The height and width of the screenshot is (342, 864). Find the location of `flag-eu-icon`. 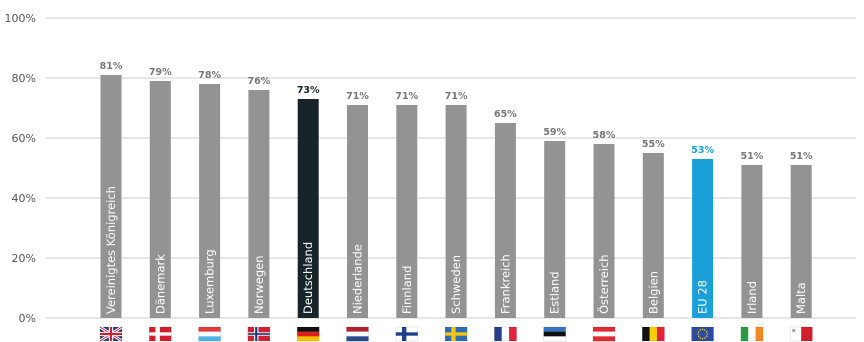

flag-eu-icon is located at coordinates (702, 334).